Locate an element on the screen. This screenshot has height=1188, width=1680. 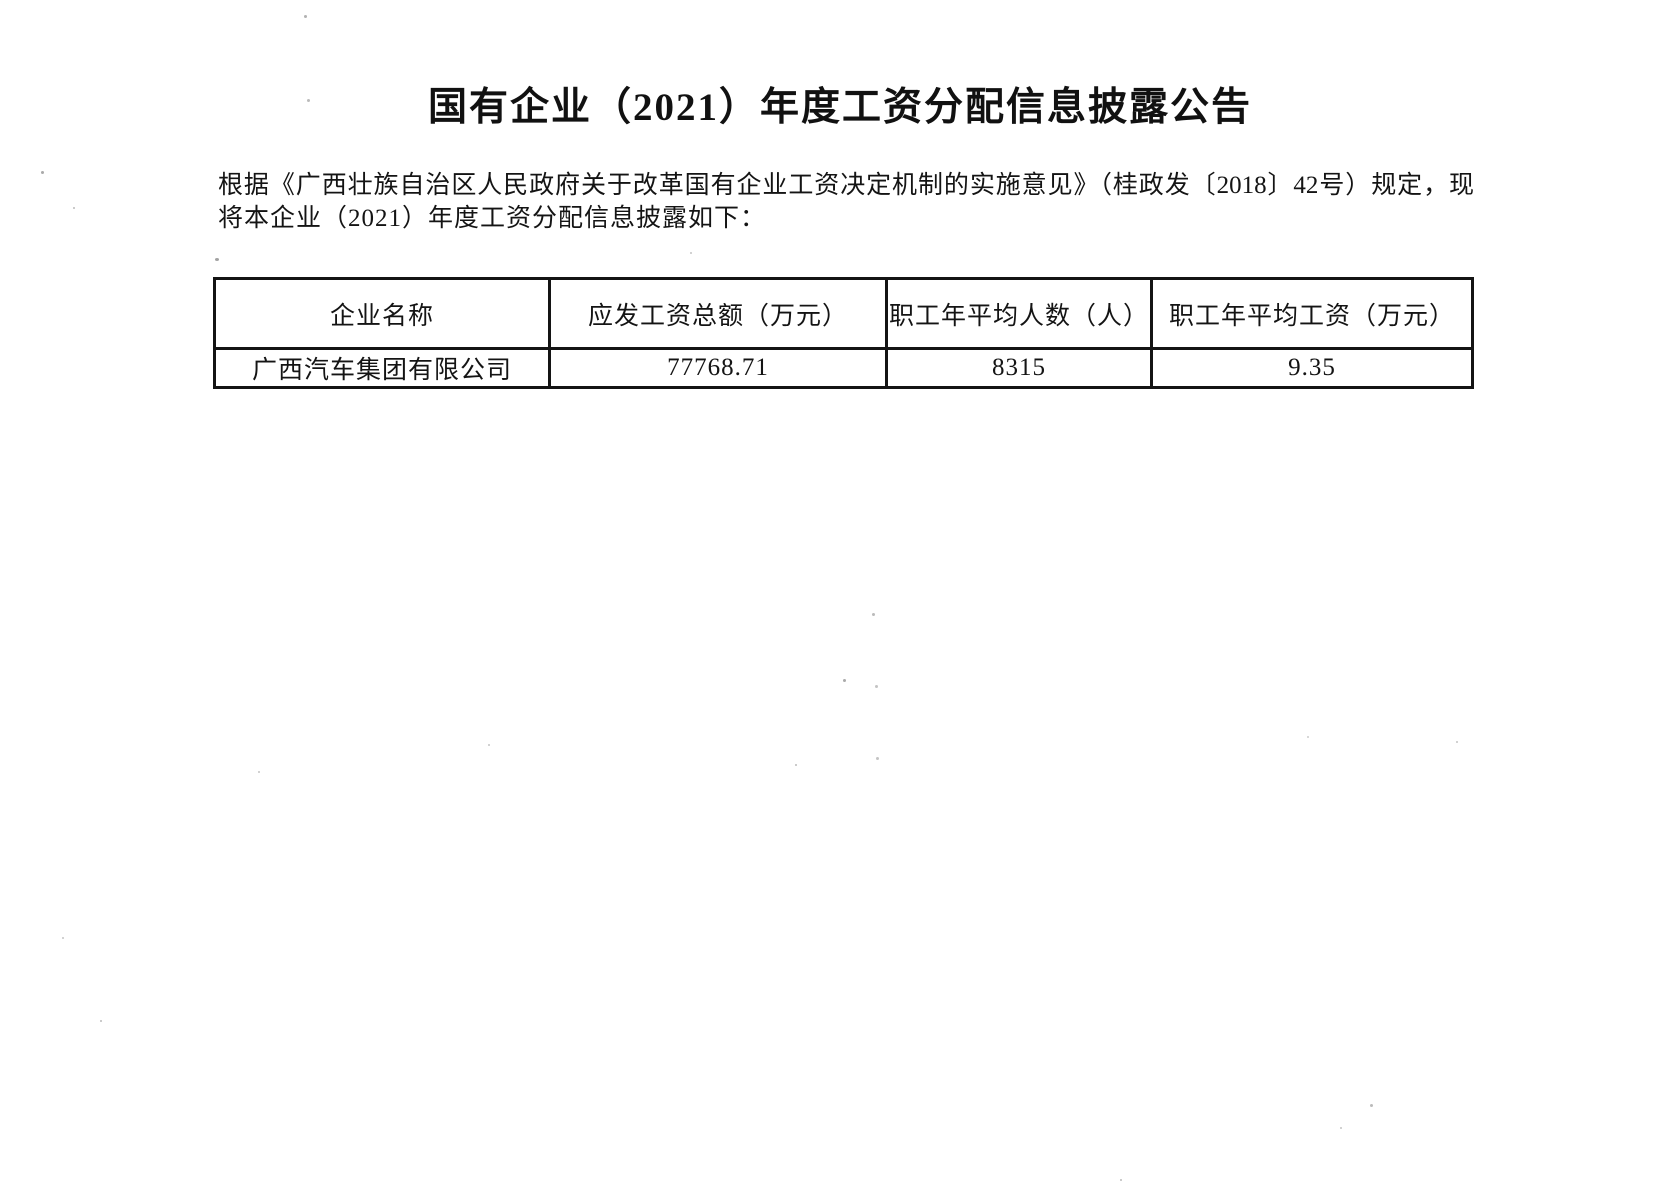
intro-paragraph-line-2: 将本企业（2021）年度工资分配信息披露如下： is located at coordinates (492, 218).